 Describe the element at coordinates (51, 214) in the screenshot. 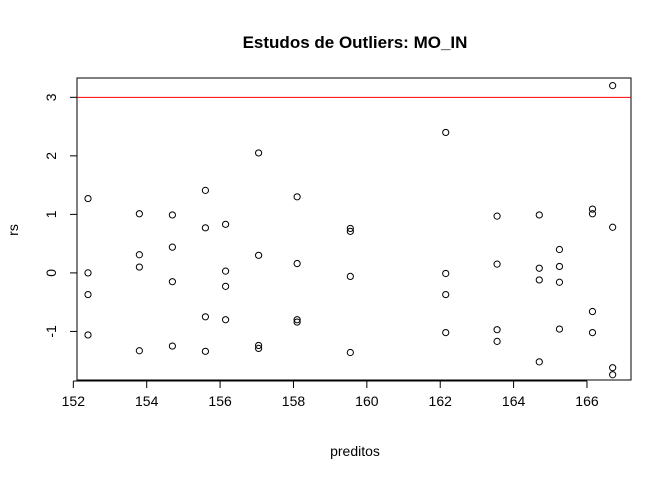

I see `y-tick-label: 1` at that location.